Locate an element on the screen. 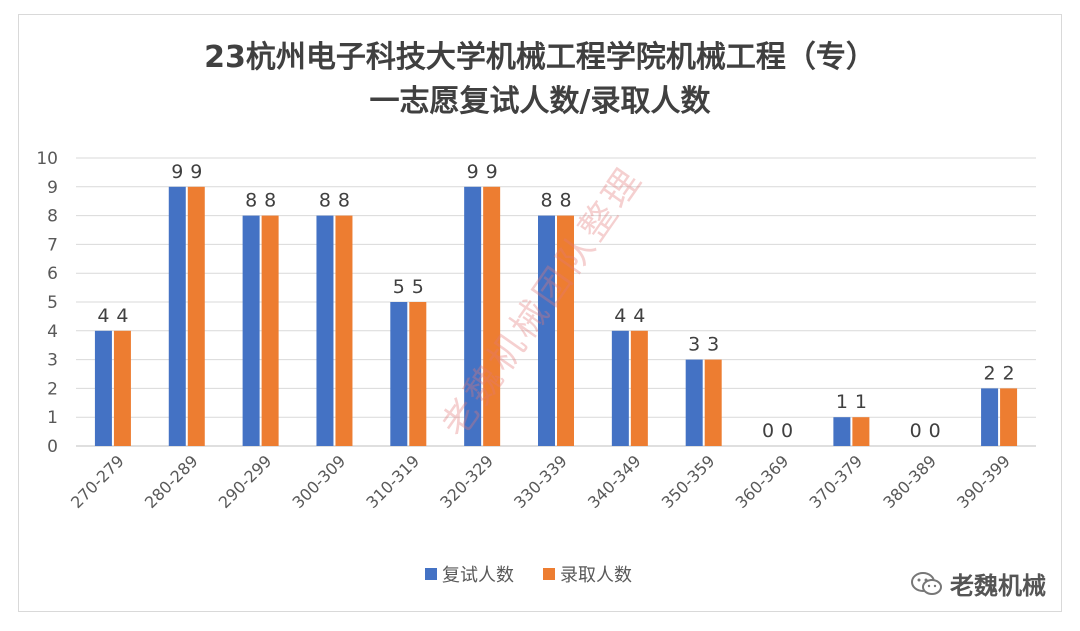 This screenshot has height=631, width=1080. y-tick-label: 1 is located at coordinates (52, 418).